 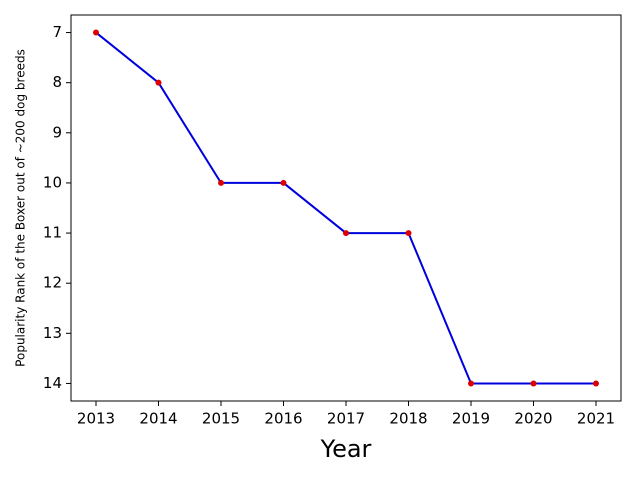 I want to click on x-axis-label: Year, so click(x=346, y=449).